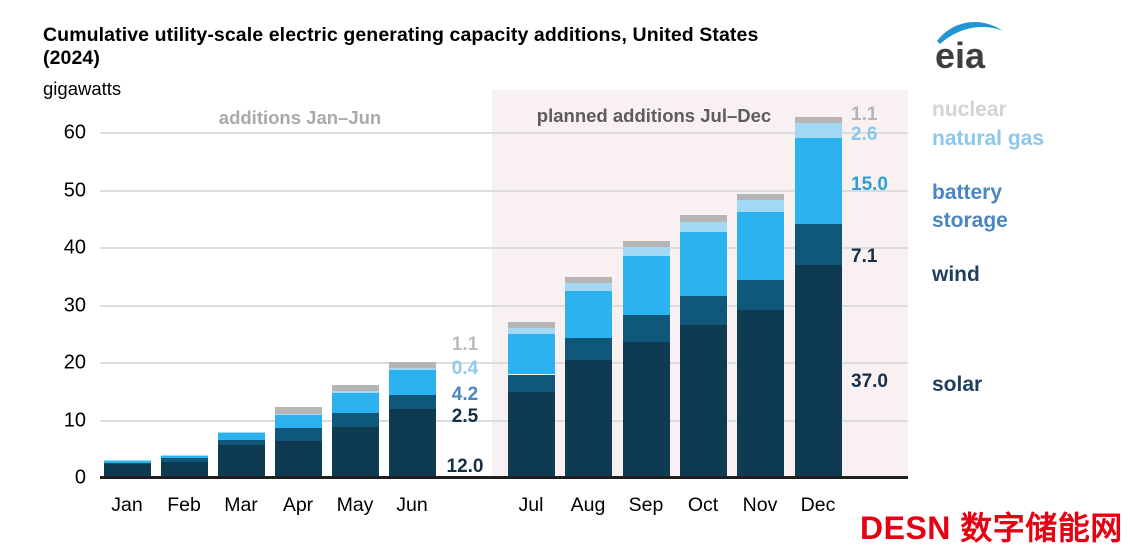 The height and width of the screenshot is (556, 1130). Describe the element at coordinates (588, 349) in the screenshot. I see `bar-aug-wind` at that location.